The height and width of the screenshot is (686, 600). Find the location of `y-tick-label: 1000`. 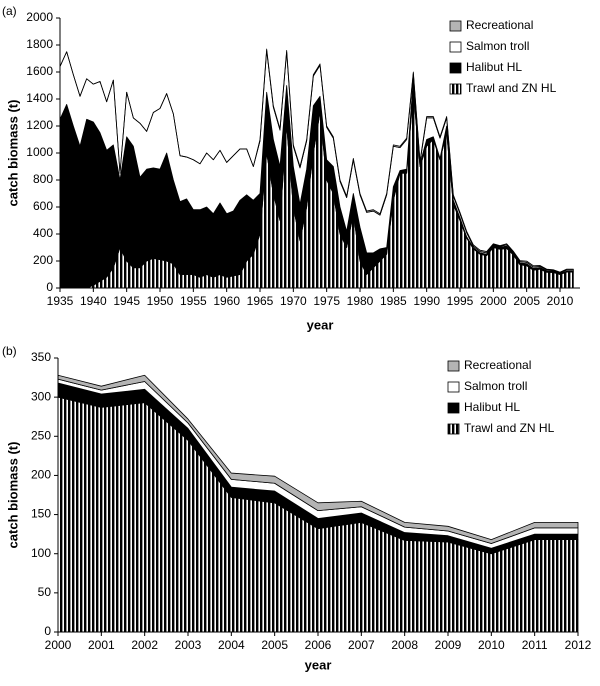

y-tick-label: 1000 is located at coordinates (39, 152).